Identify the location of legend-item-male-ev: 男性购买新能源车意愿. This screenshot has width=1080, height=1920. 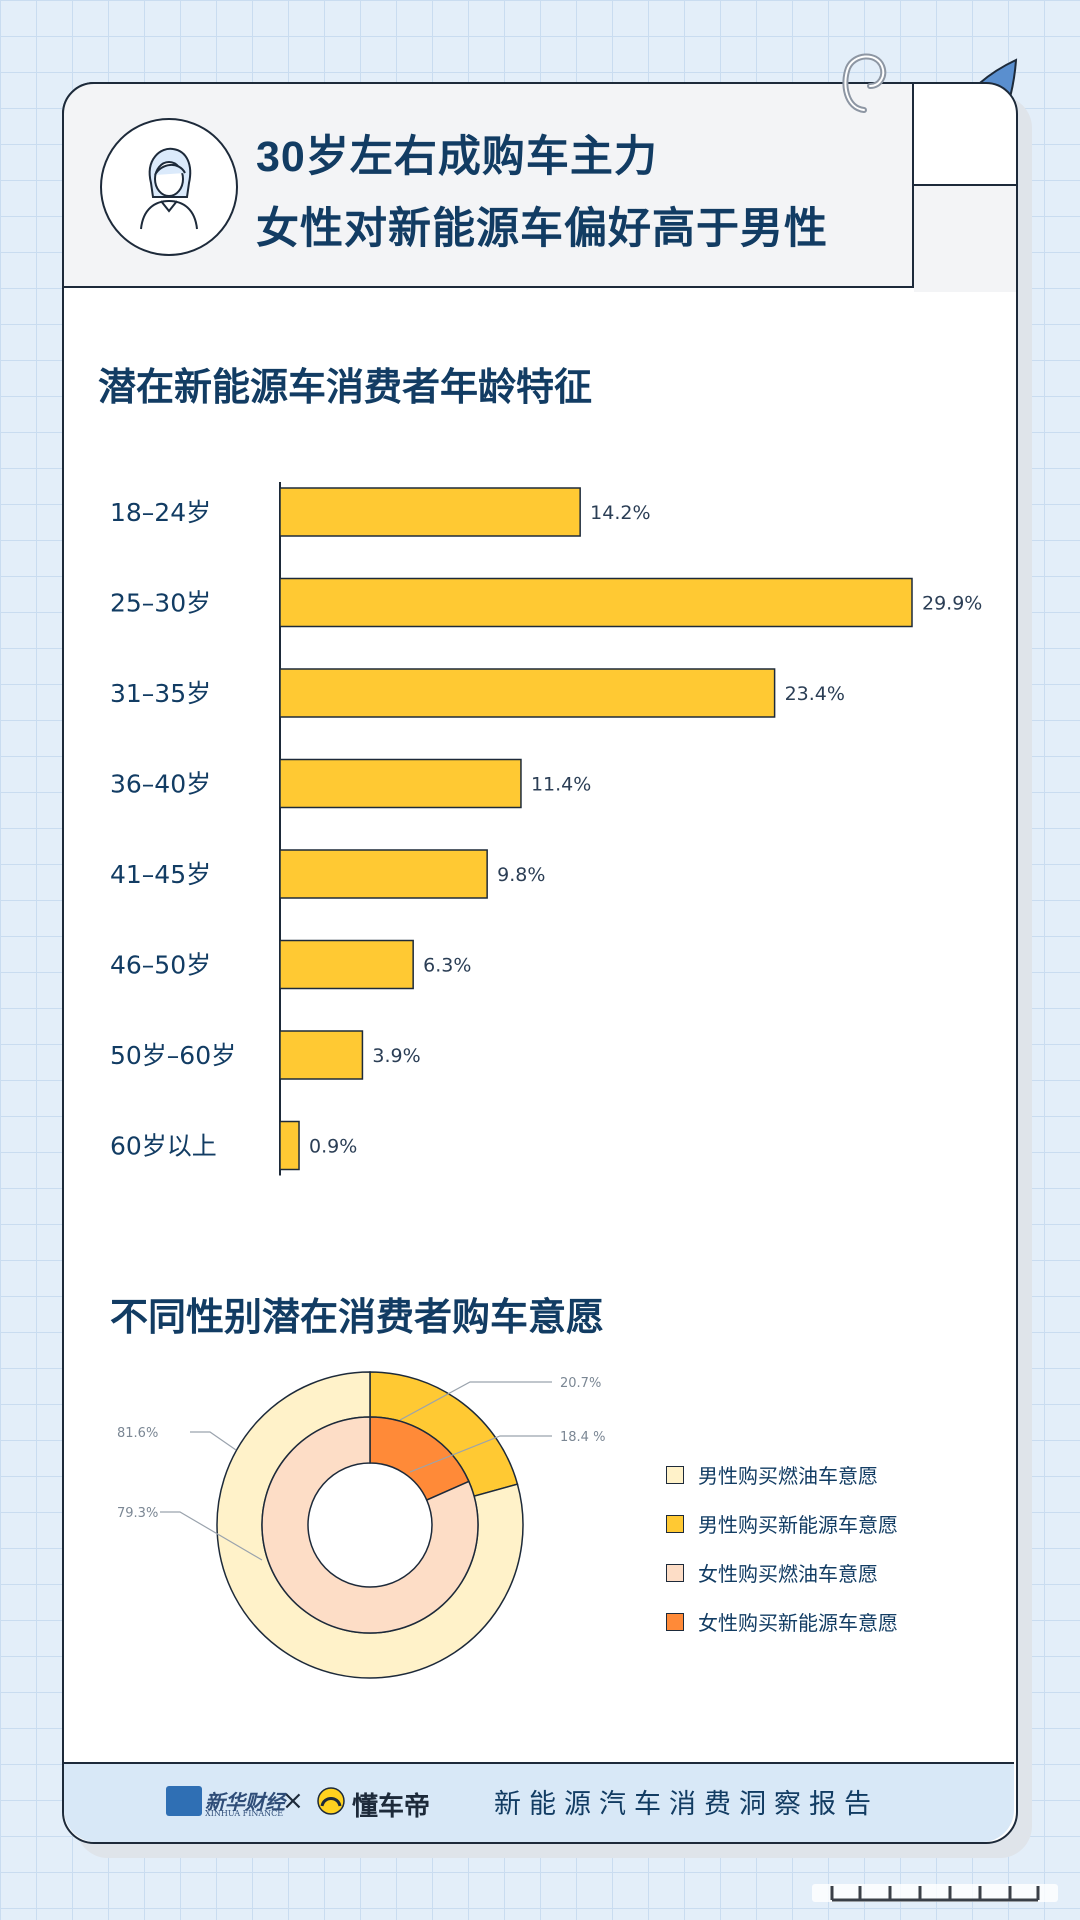
(782, 1523).